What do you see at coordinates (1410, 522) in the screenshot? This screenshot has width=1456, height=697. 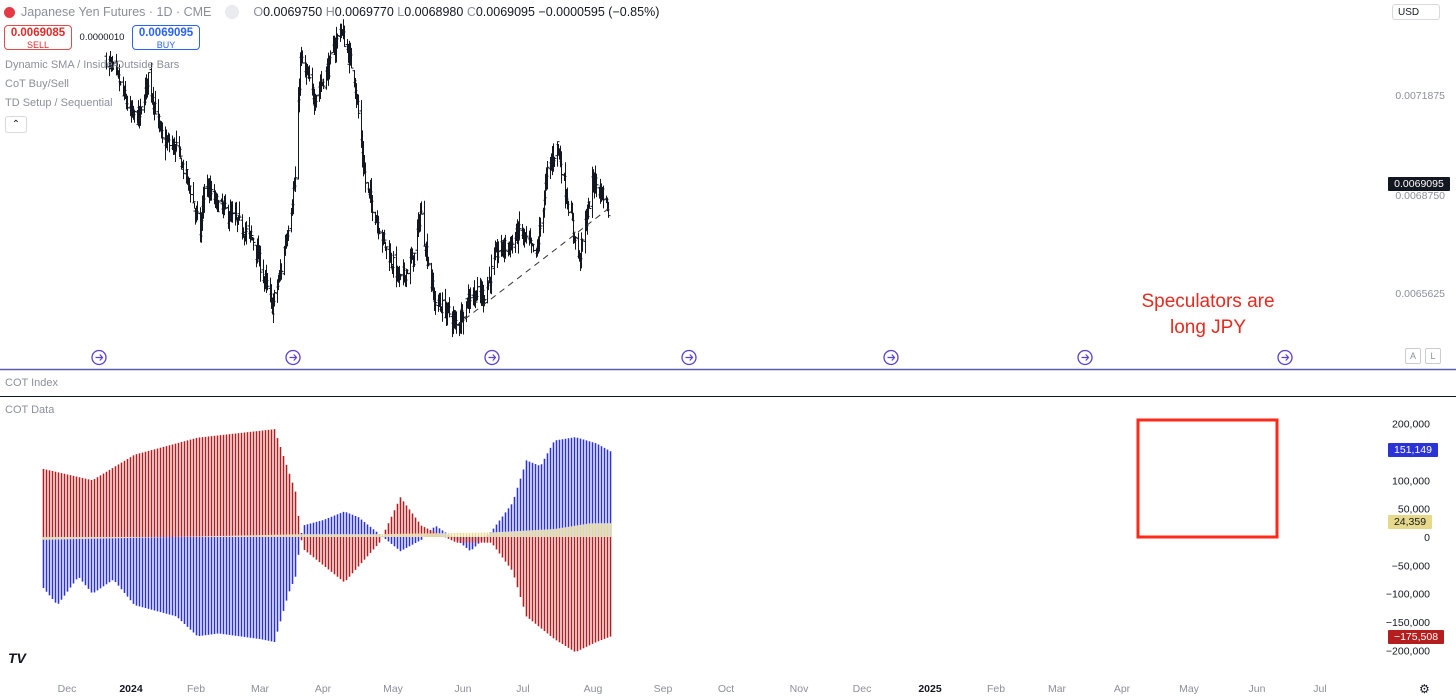 I see `last-value-small-traders: 24,359` at bounding box center [1410, 522].